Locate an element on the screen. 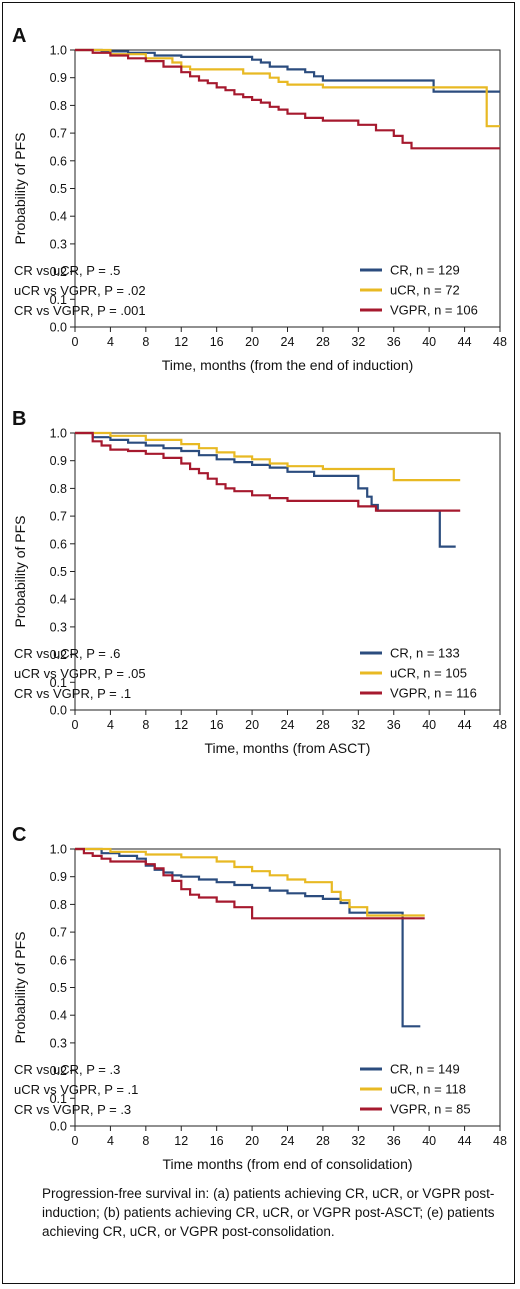 This screenshot has width=520, height=1289. p-value-annotation: CR vs VGPR, P = .3 is located at coordinates (72, 1109).